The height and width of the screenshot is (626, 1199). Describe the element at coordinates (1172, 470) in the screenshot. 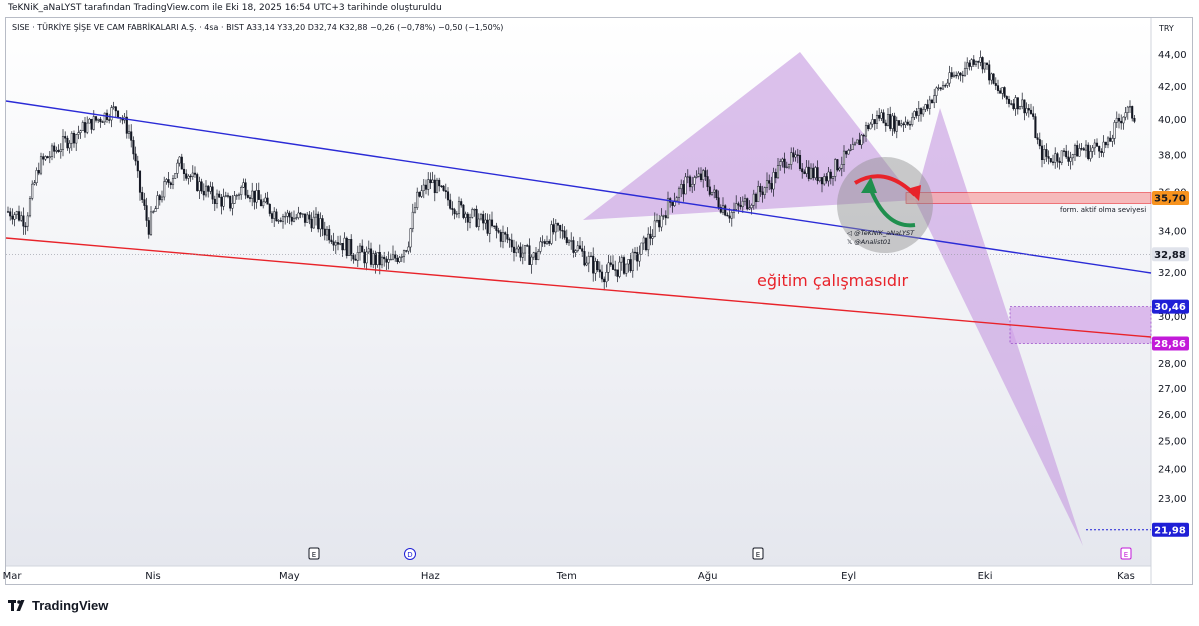

I see `y-tick-label: 24,00` at that location.